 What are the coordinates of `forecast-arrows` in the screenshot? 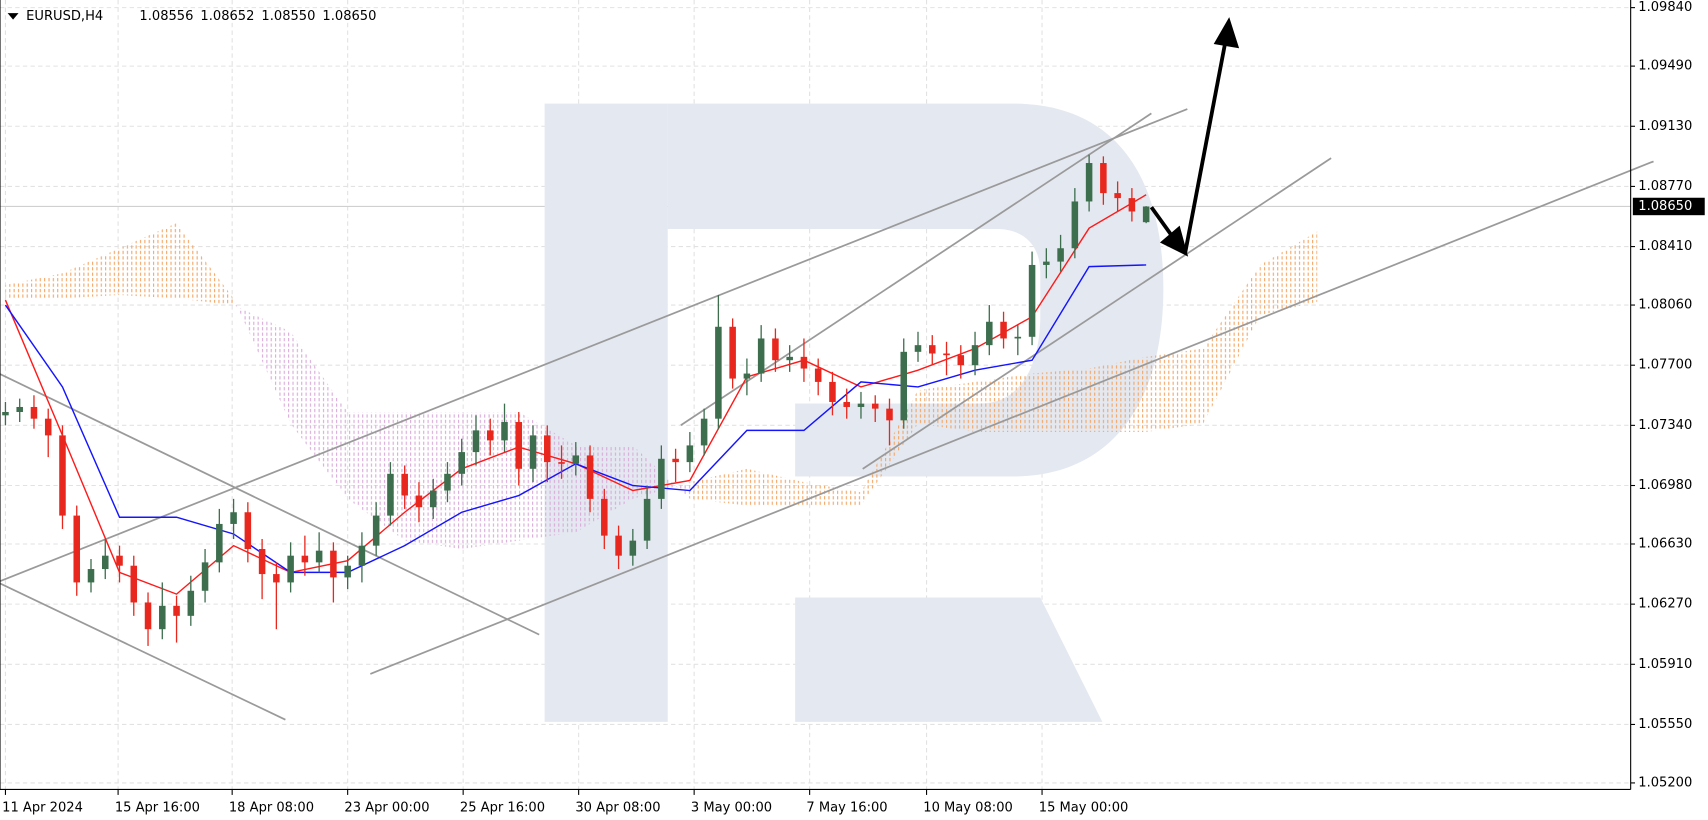 It's located at (1194, 137).